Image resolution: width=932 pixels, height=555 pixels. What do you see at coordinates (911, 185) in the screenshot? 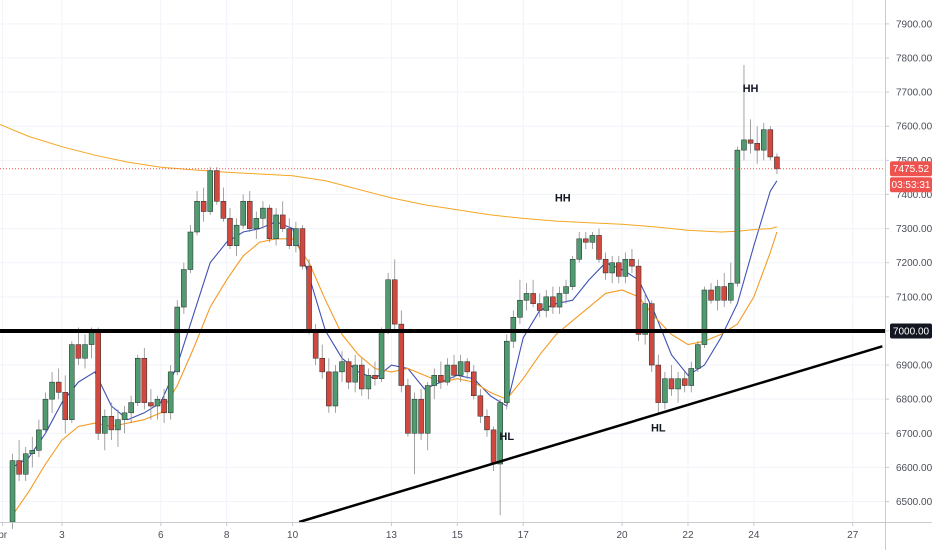
I see `countdown-badge: 03:53:31` at bounding box center [911, 185].